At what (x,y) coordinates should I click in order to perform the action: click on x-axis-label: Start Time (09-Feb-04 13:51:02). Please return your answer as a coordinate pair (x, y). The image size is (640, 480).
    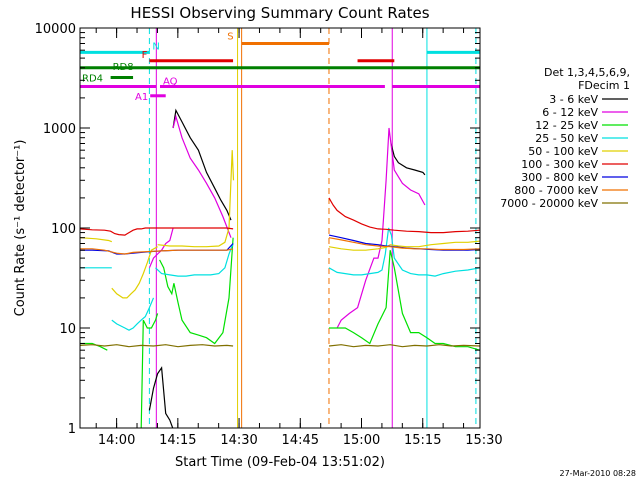
    Looking at the image, I should click on (280, 462).